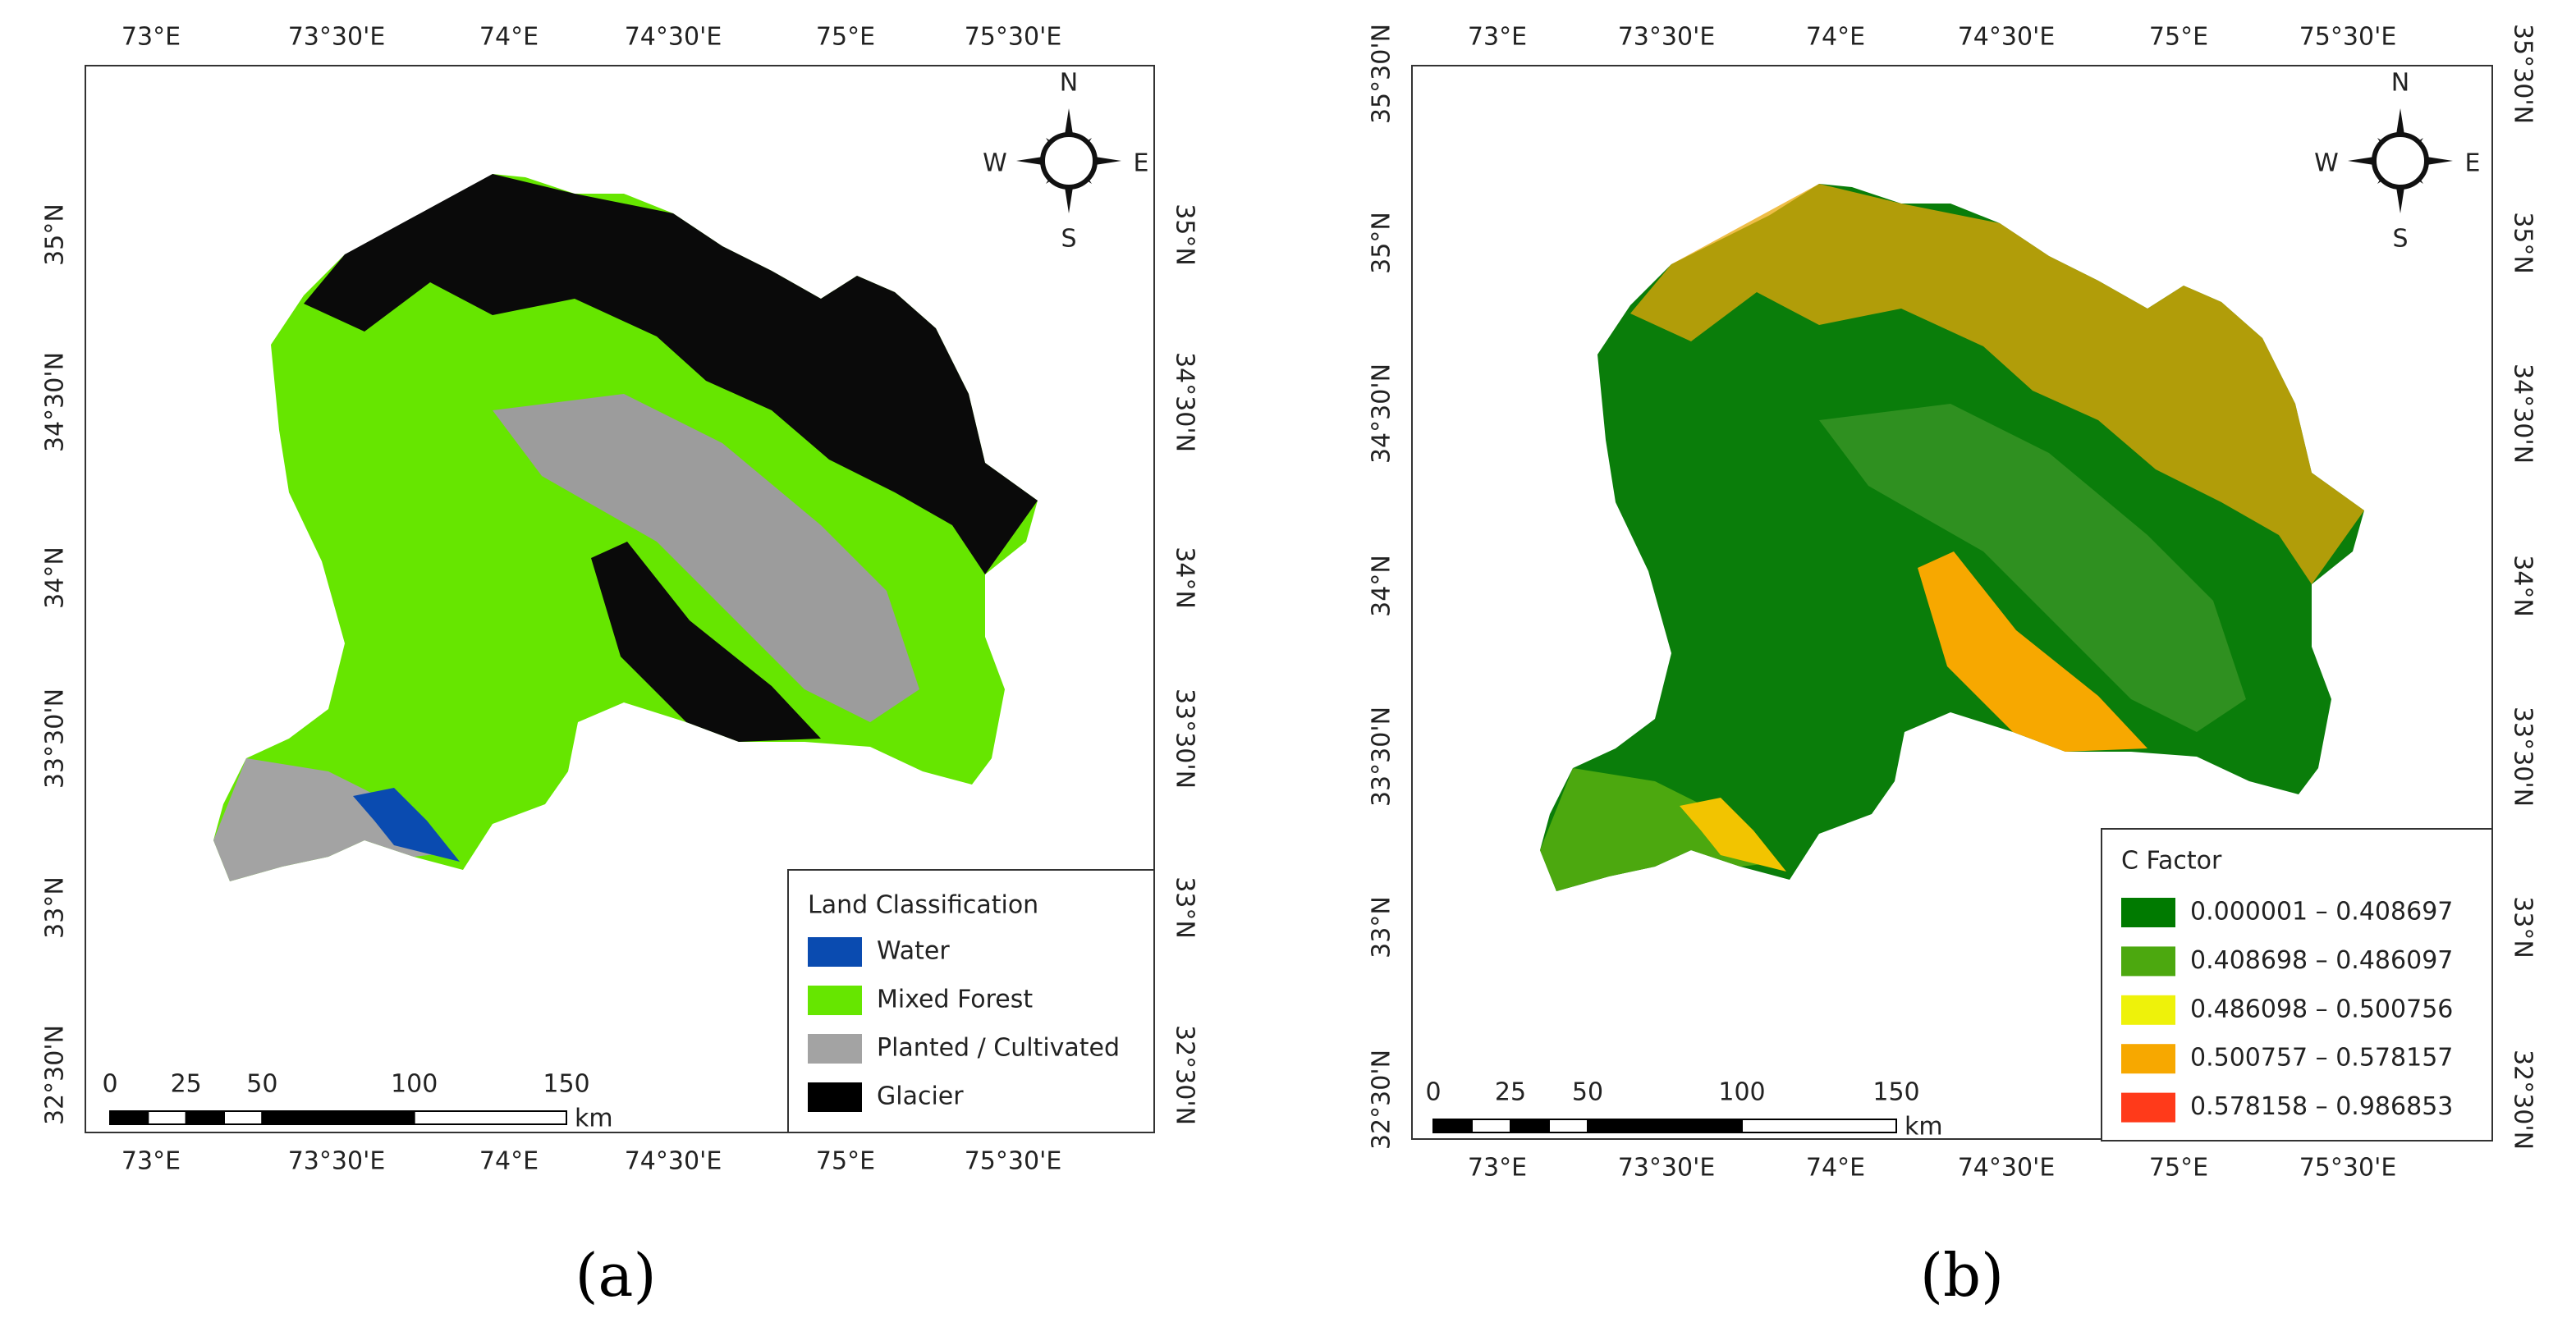  Describe the element at coordinates (615, 1275) in the screenshot. I see `panel-caption: (a)` at that location.